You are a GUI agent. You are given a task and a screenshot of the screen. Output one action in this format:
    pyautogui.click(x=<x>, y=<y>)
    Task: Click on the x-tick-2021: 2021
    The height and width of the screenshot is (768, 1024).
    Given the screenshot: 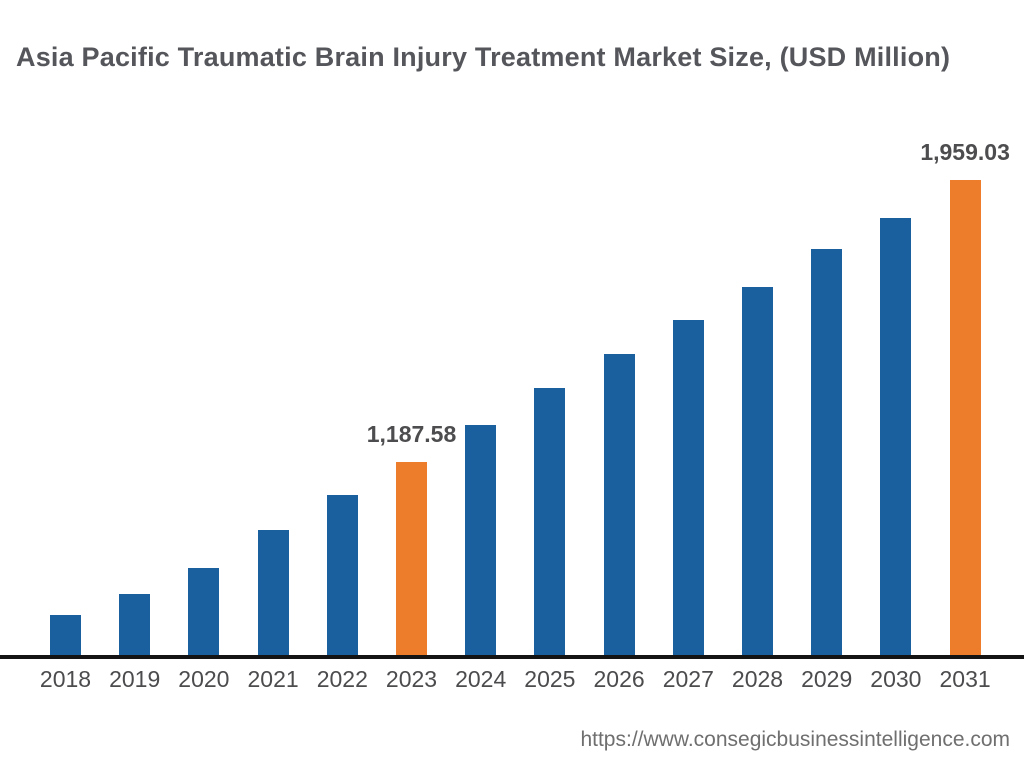 What is the action you would take?
    pyautogui.click(x=273, y=679)
    